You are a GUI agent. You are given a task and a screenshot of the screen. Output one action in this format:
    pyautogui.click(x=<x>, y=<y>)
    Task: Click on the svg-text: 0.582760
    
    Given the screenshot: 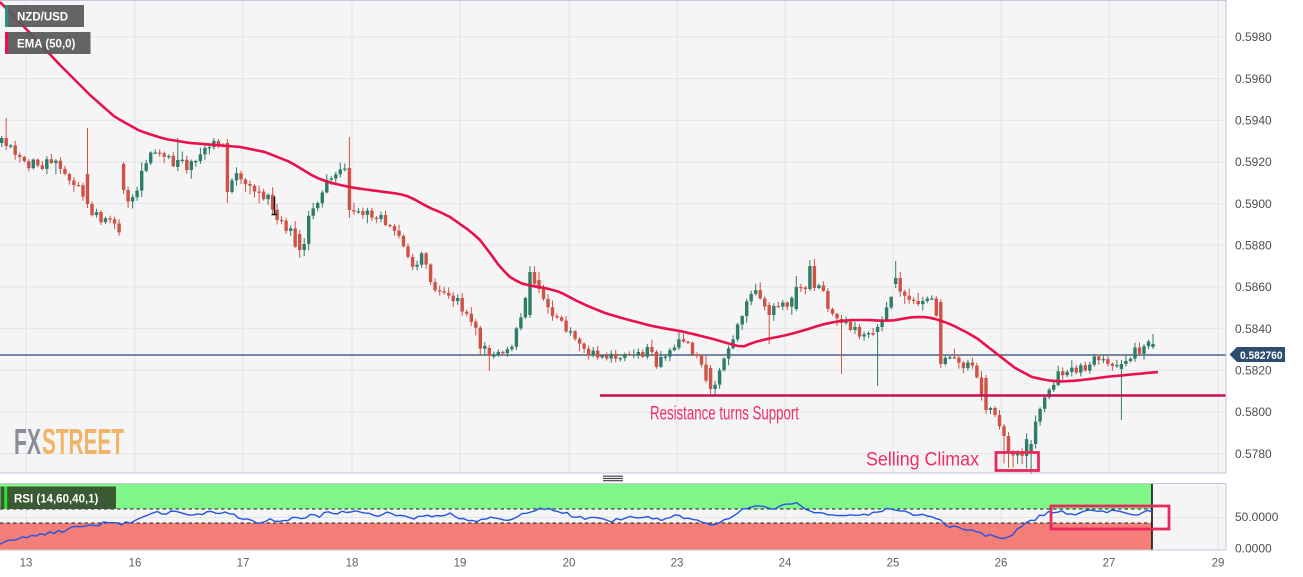 What is the action you would take?
    pyautogui.click(x=1261, y=356)
    